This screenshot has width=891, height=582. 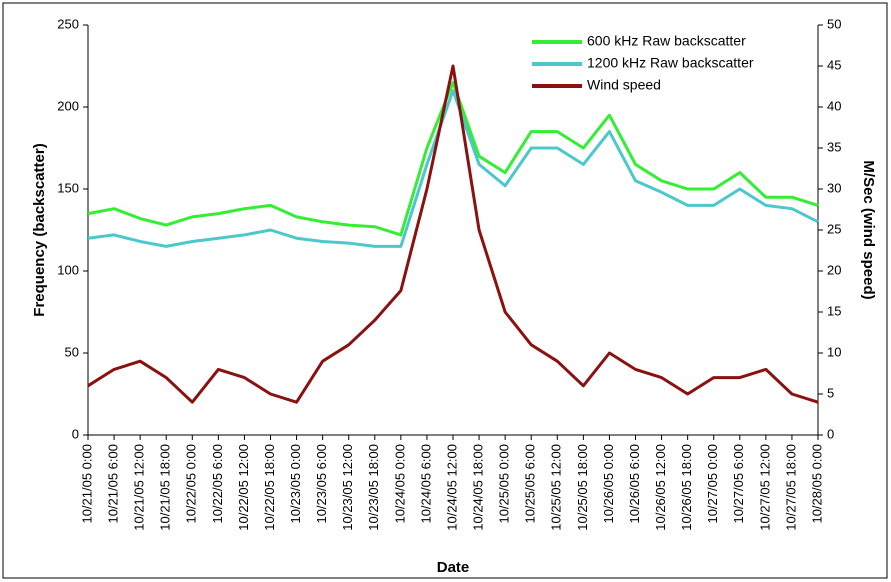 I want to click on y-tick-label: 0, so click(x=75, y=433).